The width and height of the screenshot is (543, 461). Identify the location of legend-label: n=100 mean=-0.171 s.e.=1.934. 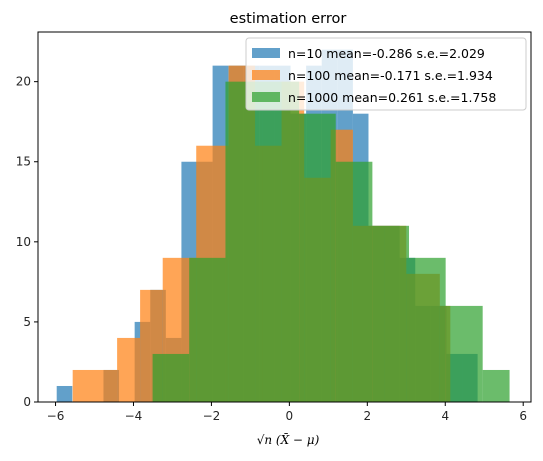
(390, 75).